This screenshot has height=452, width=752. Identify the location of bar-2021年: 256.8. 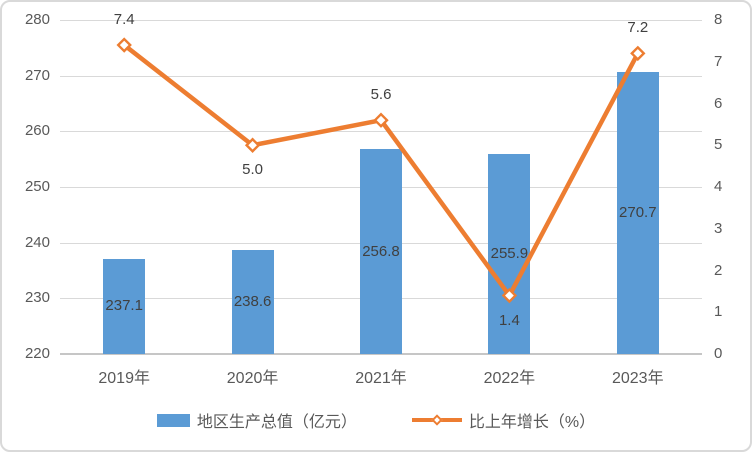
(381, 251).